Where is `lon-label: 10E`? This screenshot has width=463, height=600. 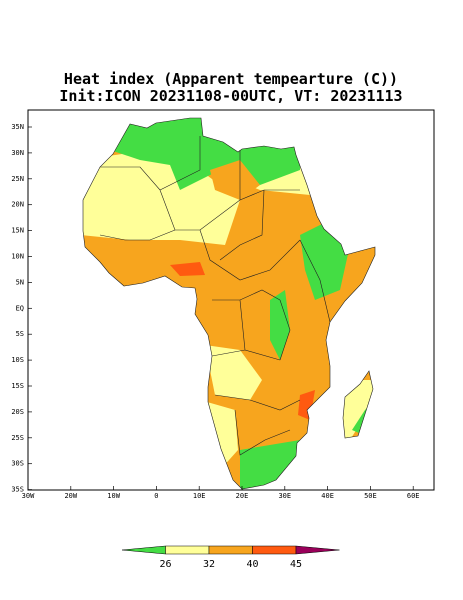
lon-label: 10E is located at coordinates (199, 496).